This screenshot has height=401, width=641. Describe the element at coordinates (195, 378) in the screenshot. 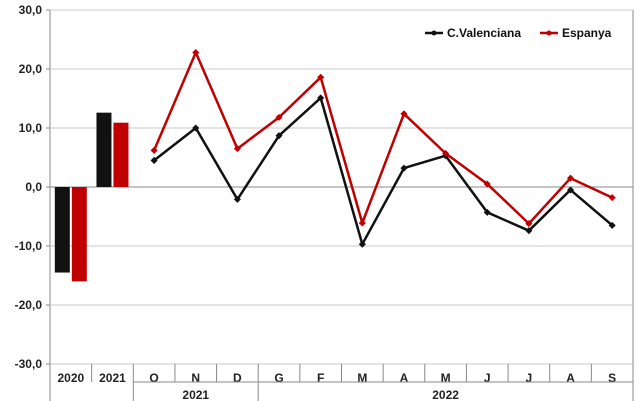

I see `x-tick-label: N` at that location.